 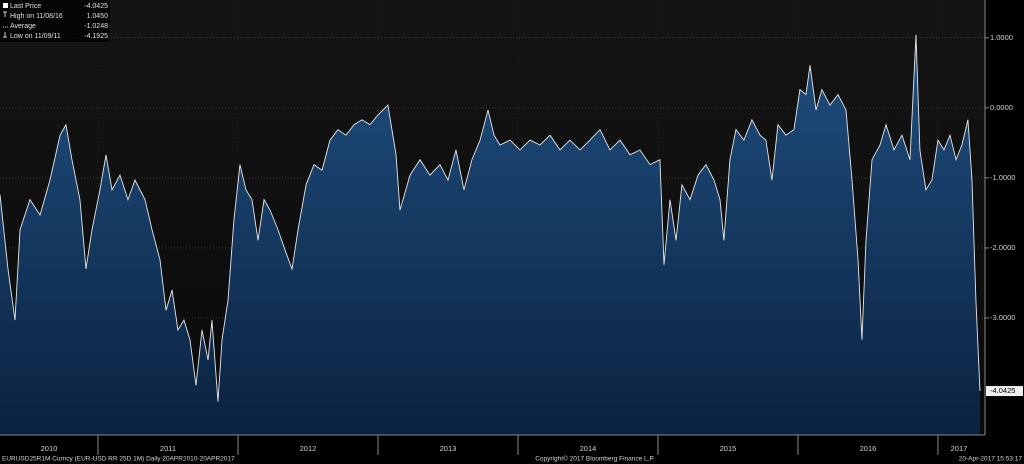 What do you see at coordinates (23, 26) in the screenshot?
I see `legend-label: Average` at bounding box center [23, 26].